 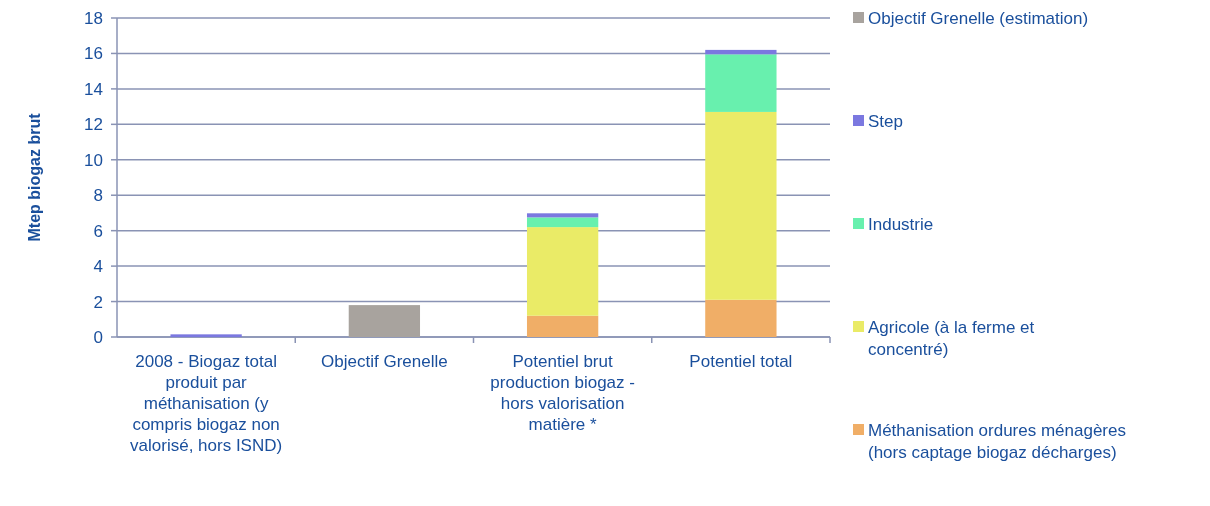 I want to click on y-tick-label: 2, so click(x=98, y=302).